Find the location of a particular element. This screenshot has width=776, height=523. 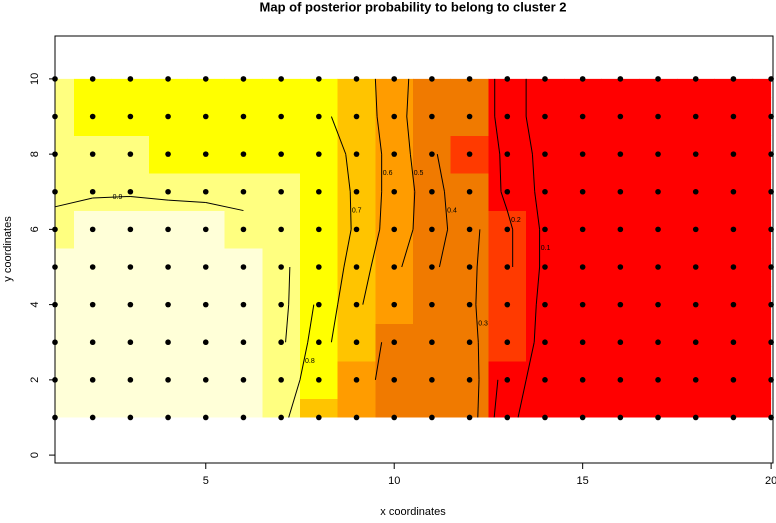

y-tick-label: 6 is located at coordinates (35, 229).